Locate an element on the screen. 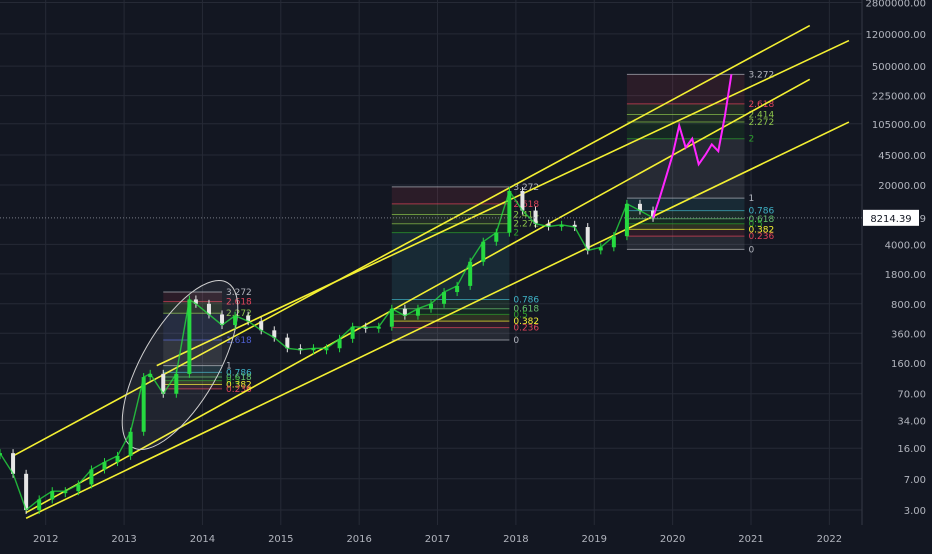 The image size is (932, 554). y-tick-label: 4000.00 is located at coordinates (905, 245).